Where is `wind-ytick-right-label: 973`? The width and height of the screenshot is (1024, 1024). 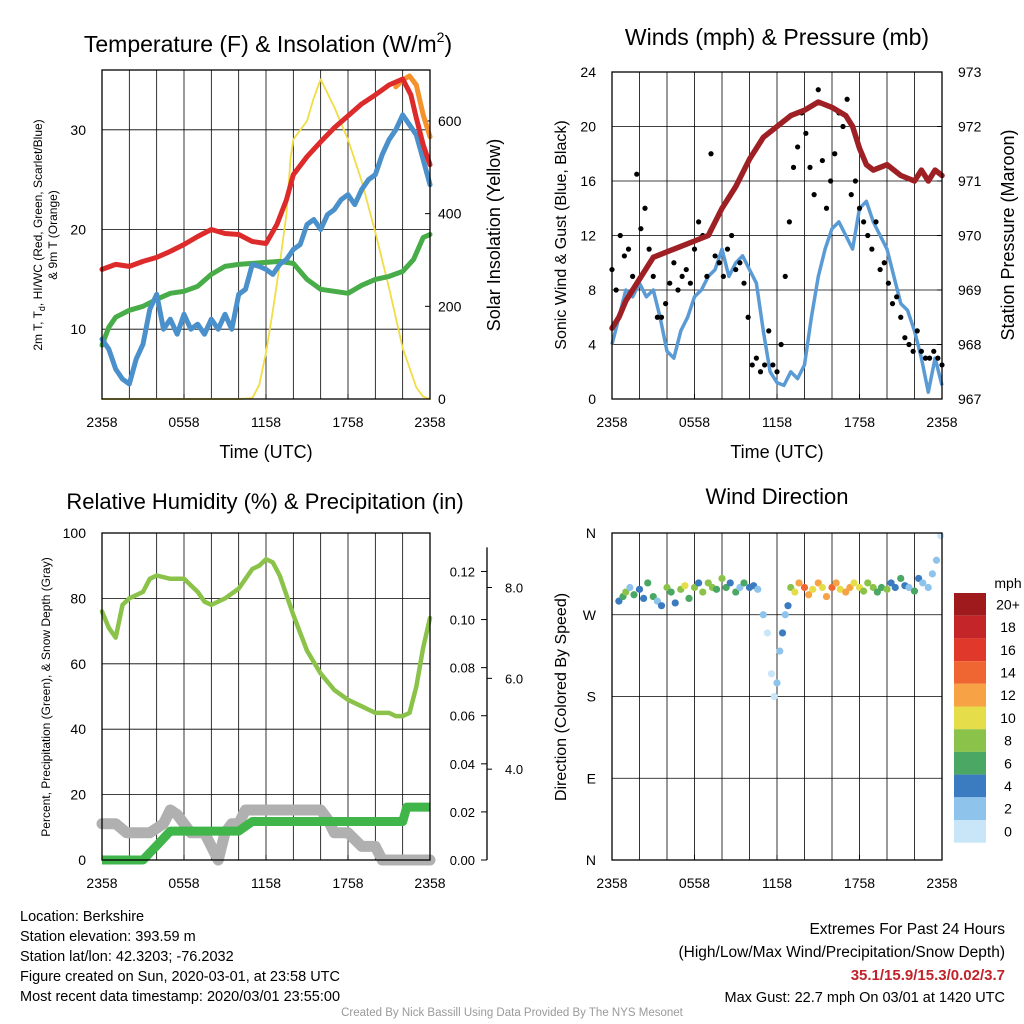 wind-ytick-right-label: 973 is located at coordinates (970, 72).